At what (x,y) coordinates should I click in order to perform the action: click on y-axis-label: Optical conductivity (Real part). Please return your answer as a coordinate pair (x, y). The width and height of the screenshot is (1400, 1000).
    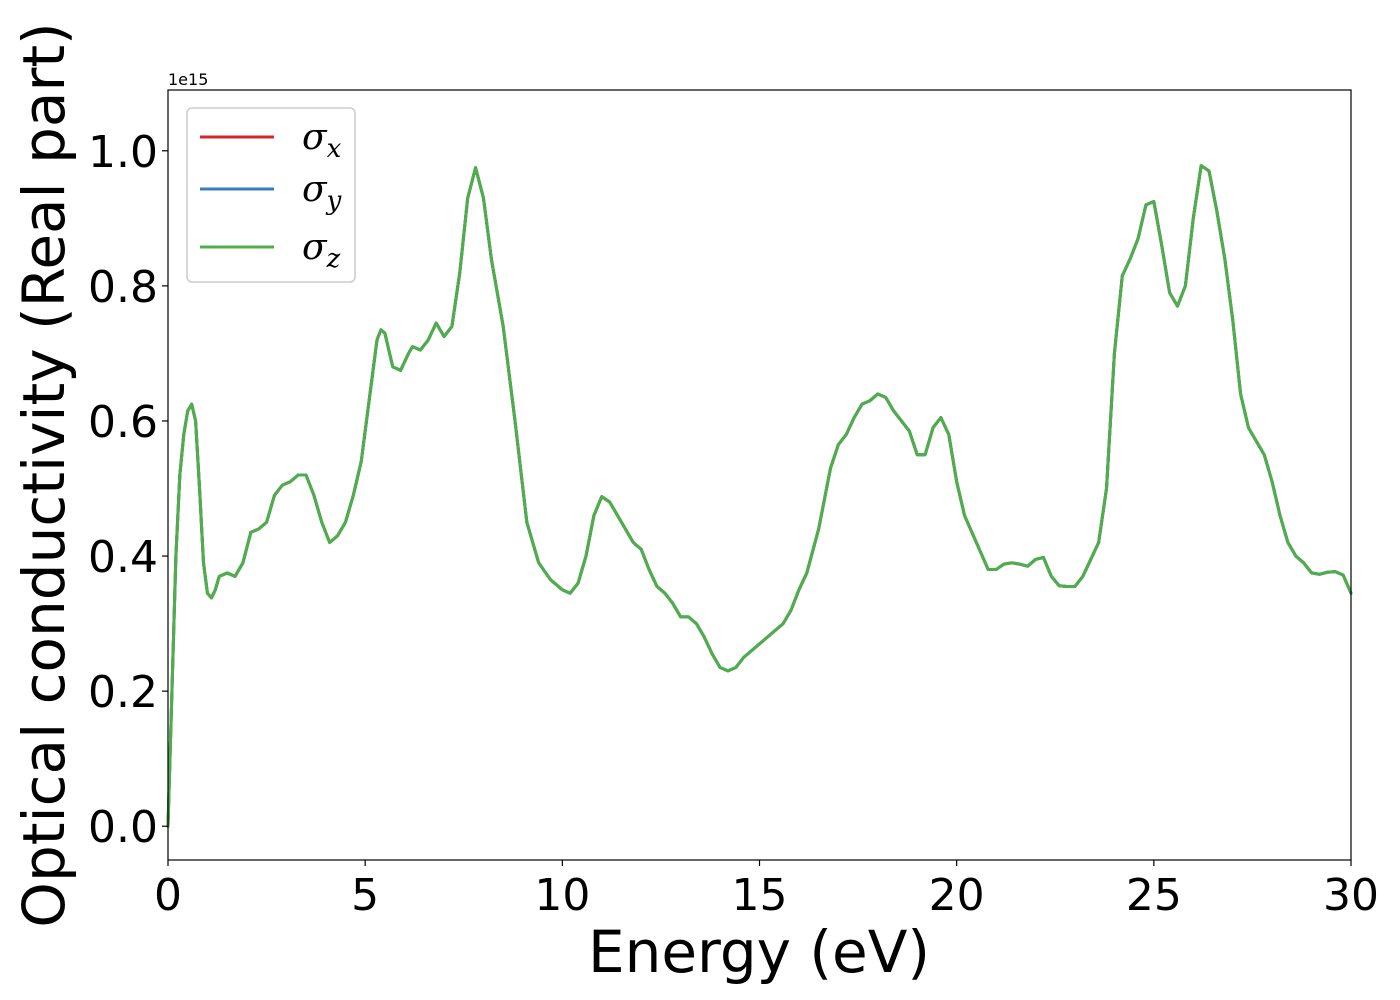
    Looking at the image, I should click on (44, 474).